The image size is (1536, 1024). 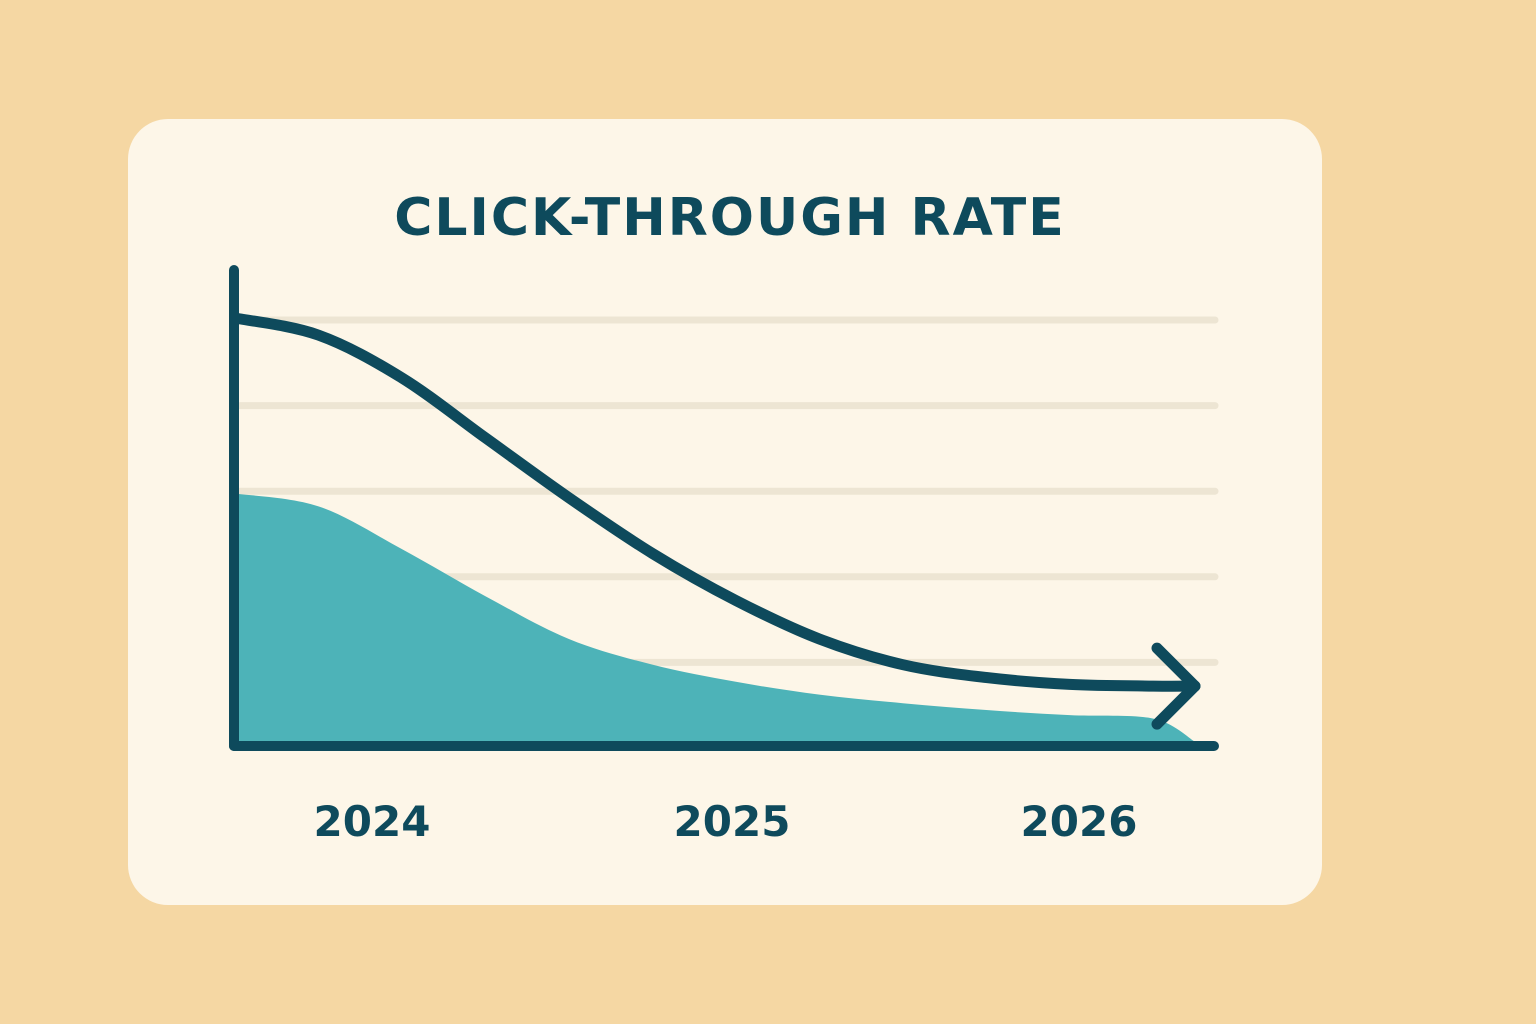 What do you see at coordinates (730, 218) in the screenshot?
I see `chart-title: CLICK-THROUGH RATE` at bounding box center [730, 218].